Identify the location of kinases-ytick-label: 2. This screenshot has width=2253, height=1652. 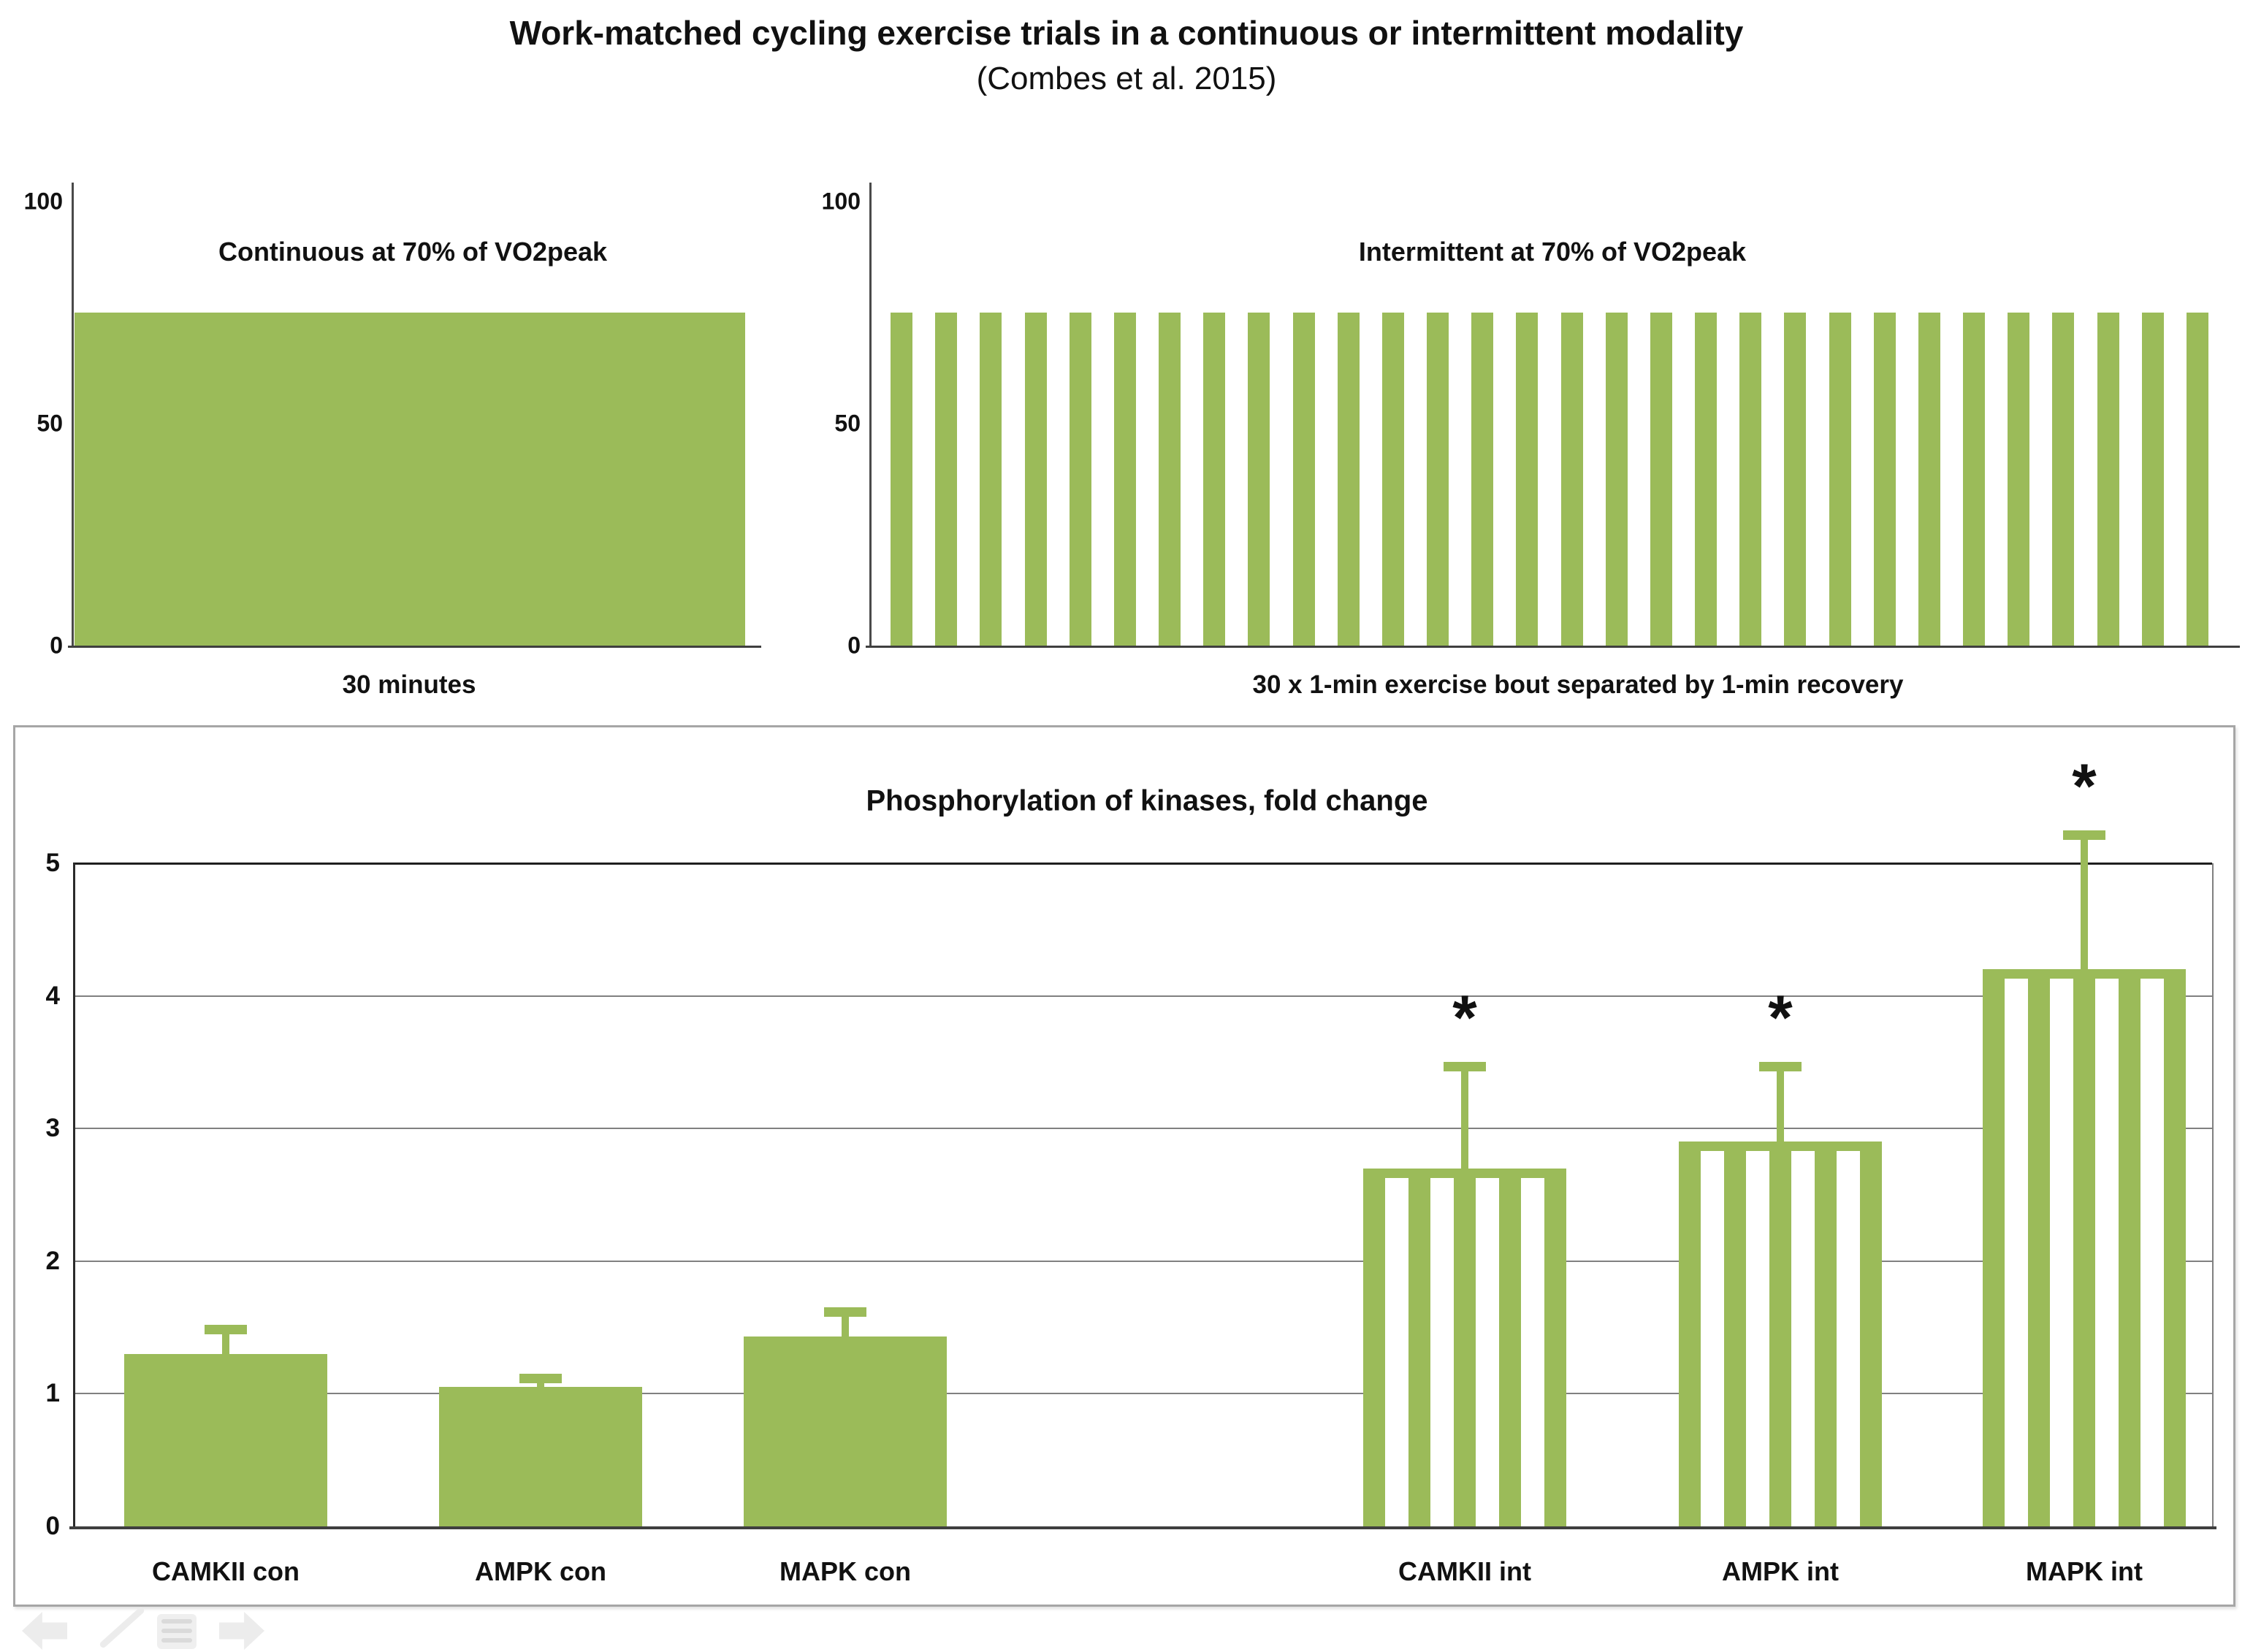
(52, 1260).